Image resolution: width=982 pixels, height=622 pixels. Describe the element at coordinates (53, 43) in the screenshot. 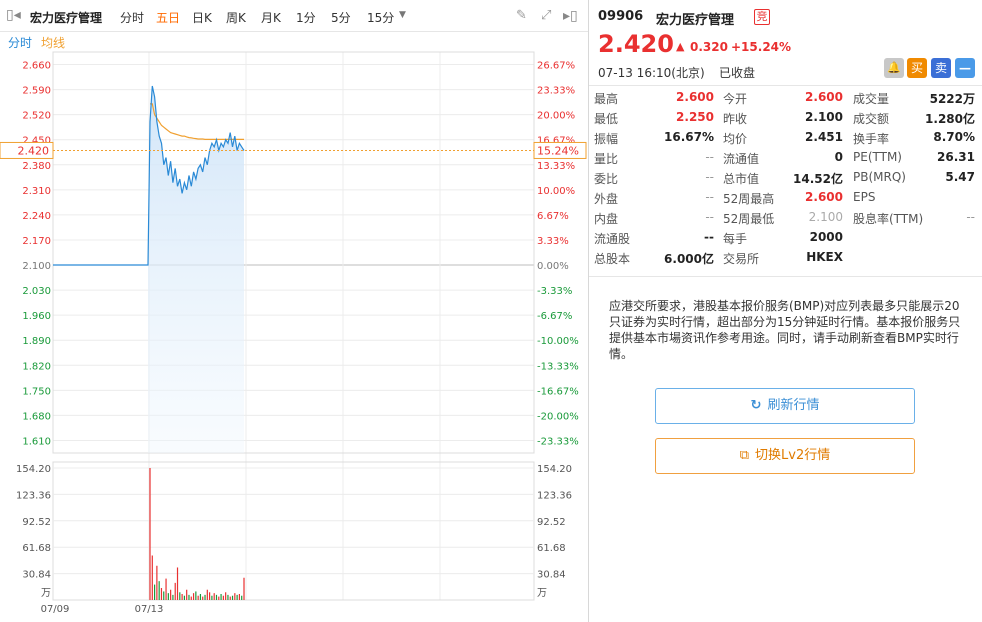

I see `legend-average: 均线` at that location.